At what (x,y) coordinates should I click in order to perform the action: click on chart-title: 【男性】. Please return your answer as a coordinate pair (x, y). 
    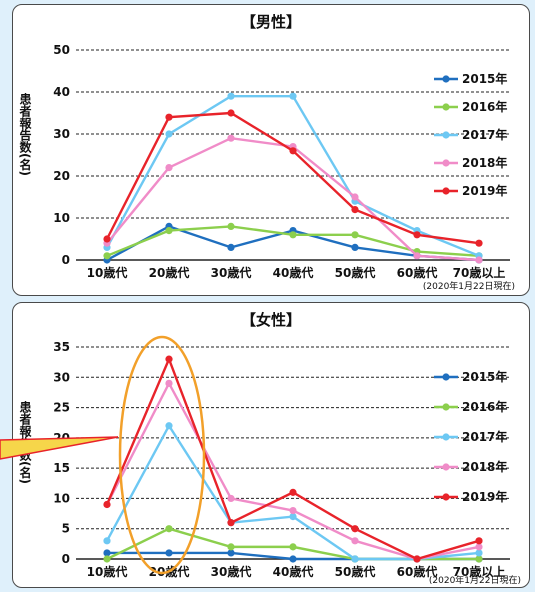
    Looking at the image, I should click on (271, 22).